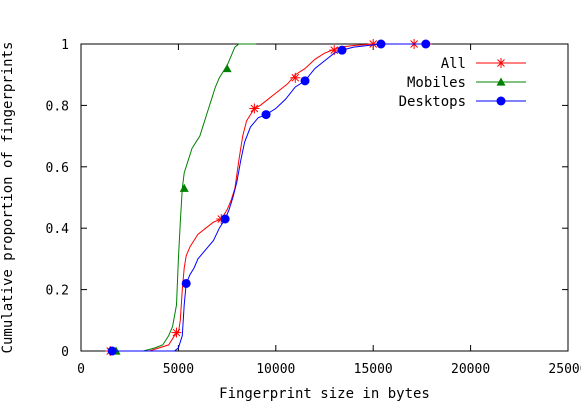 This screenshot has width=581, height=406. I want to click on x-tick-label: 0, so click(81, 369).